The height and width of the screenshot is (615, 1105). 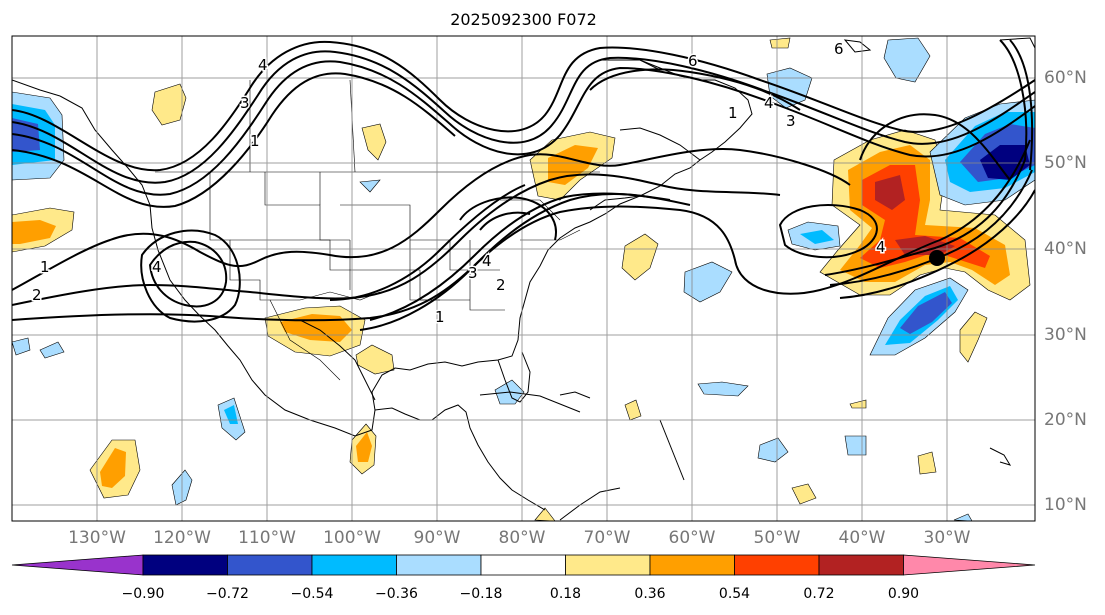 I want to click on colorbar-tick-label: 0.90, so click(x=903, y=594).